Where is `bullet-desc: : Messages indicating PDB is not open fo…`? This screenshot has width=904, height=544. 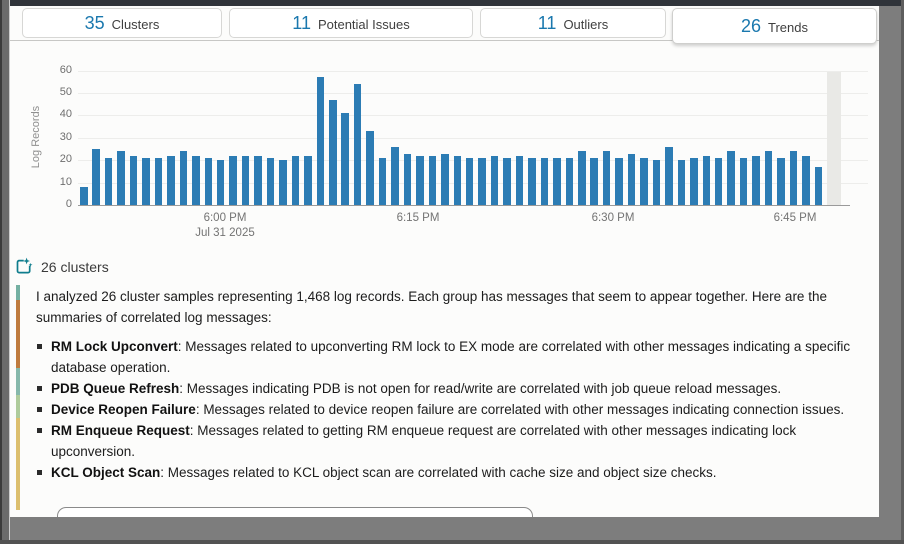 bullet-desc: : Messages indicating PDB is not open fo… is located at coordinates (480, 388).